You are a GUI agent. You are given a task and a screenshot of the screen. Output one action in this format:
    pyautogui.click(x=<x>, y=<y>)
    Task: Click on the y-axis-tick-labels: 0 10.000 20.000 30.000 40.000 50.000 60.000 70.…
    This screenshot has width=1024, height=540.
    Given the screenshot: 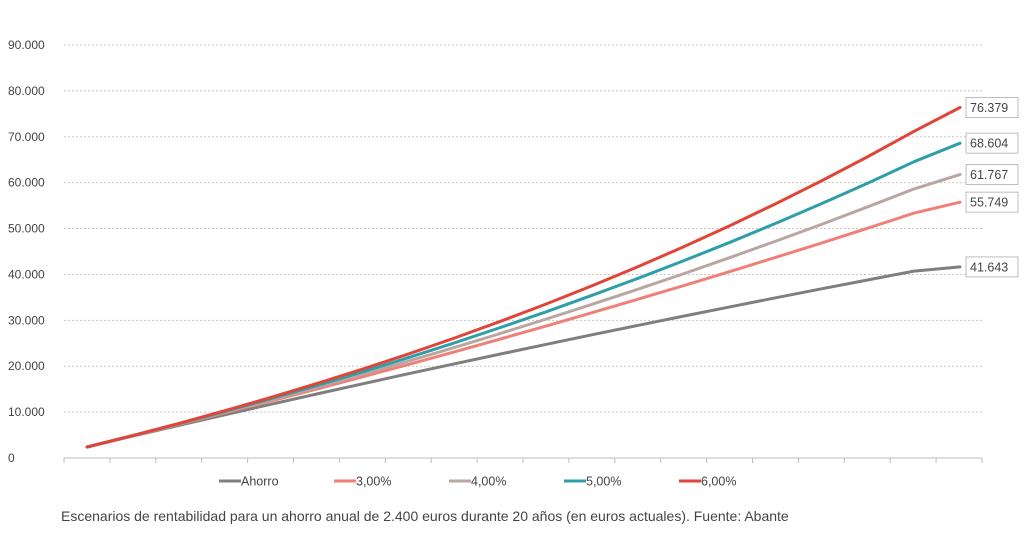 What is the action you would take?
    pyautogui.click(x=26, y=251)
    